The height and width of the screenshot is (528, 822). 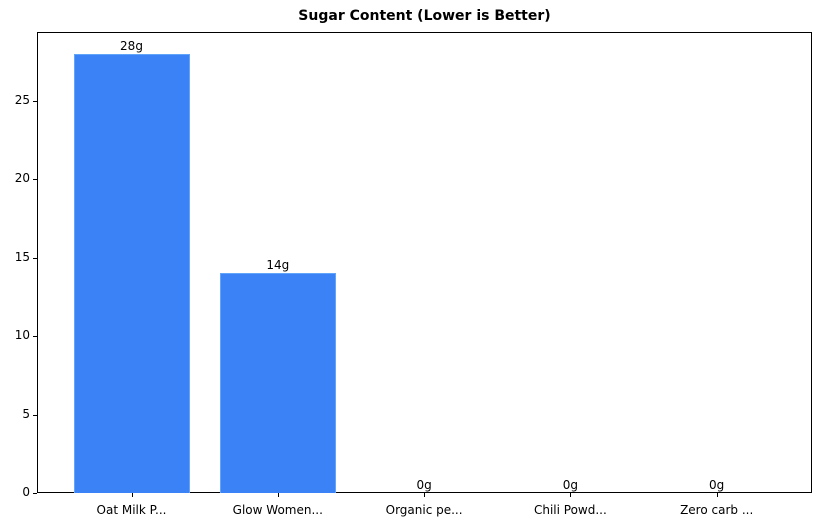 What do you see at coordinates (26, 492) in the screenshot?
I see `y-tick-label: 0` at bounding box center [26, 492].